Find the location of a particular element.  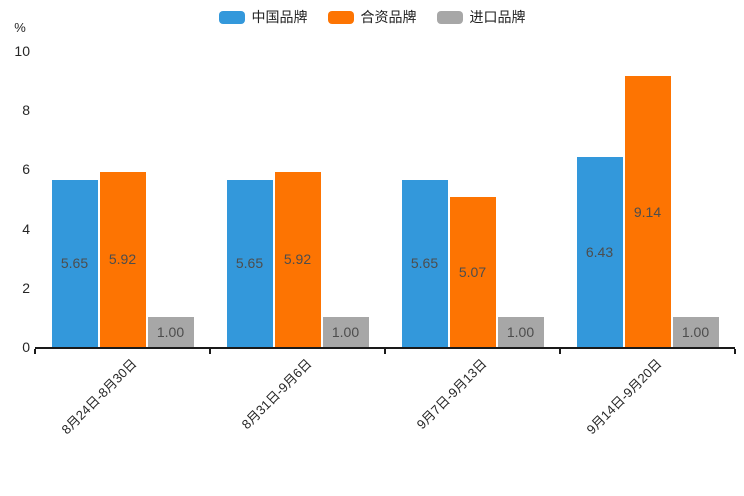

x-axis-line is located at coordinates (385, 348).